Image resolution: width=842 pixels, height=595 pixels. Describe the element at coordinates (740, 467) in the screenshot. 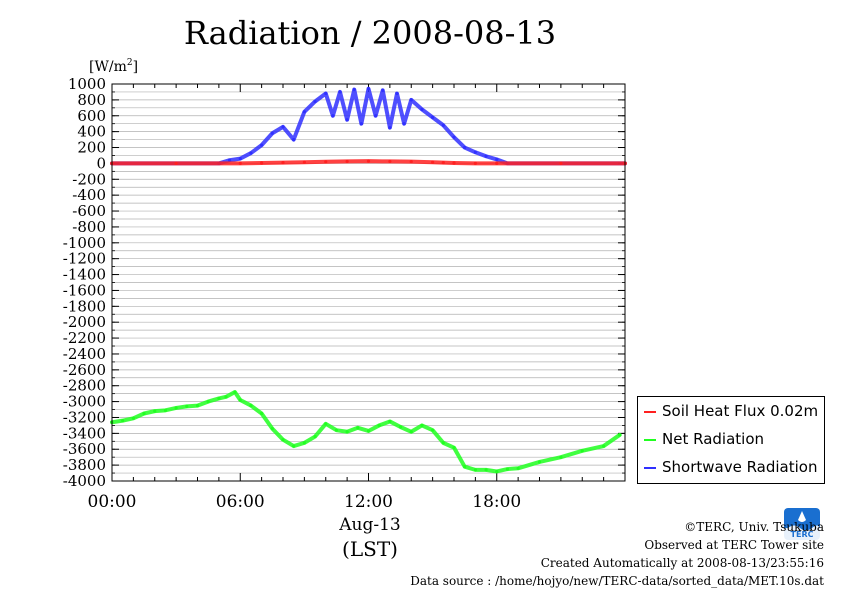

I see `legend-label: Shortwave Radiation` at that location.